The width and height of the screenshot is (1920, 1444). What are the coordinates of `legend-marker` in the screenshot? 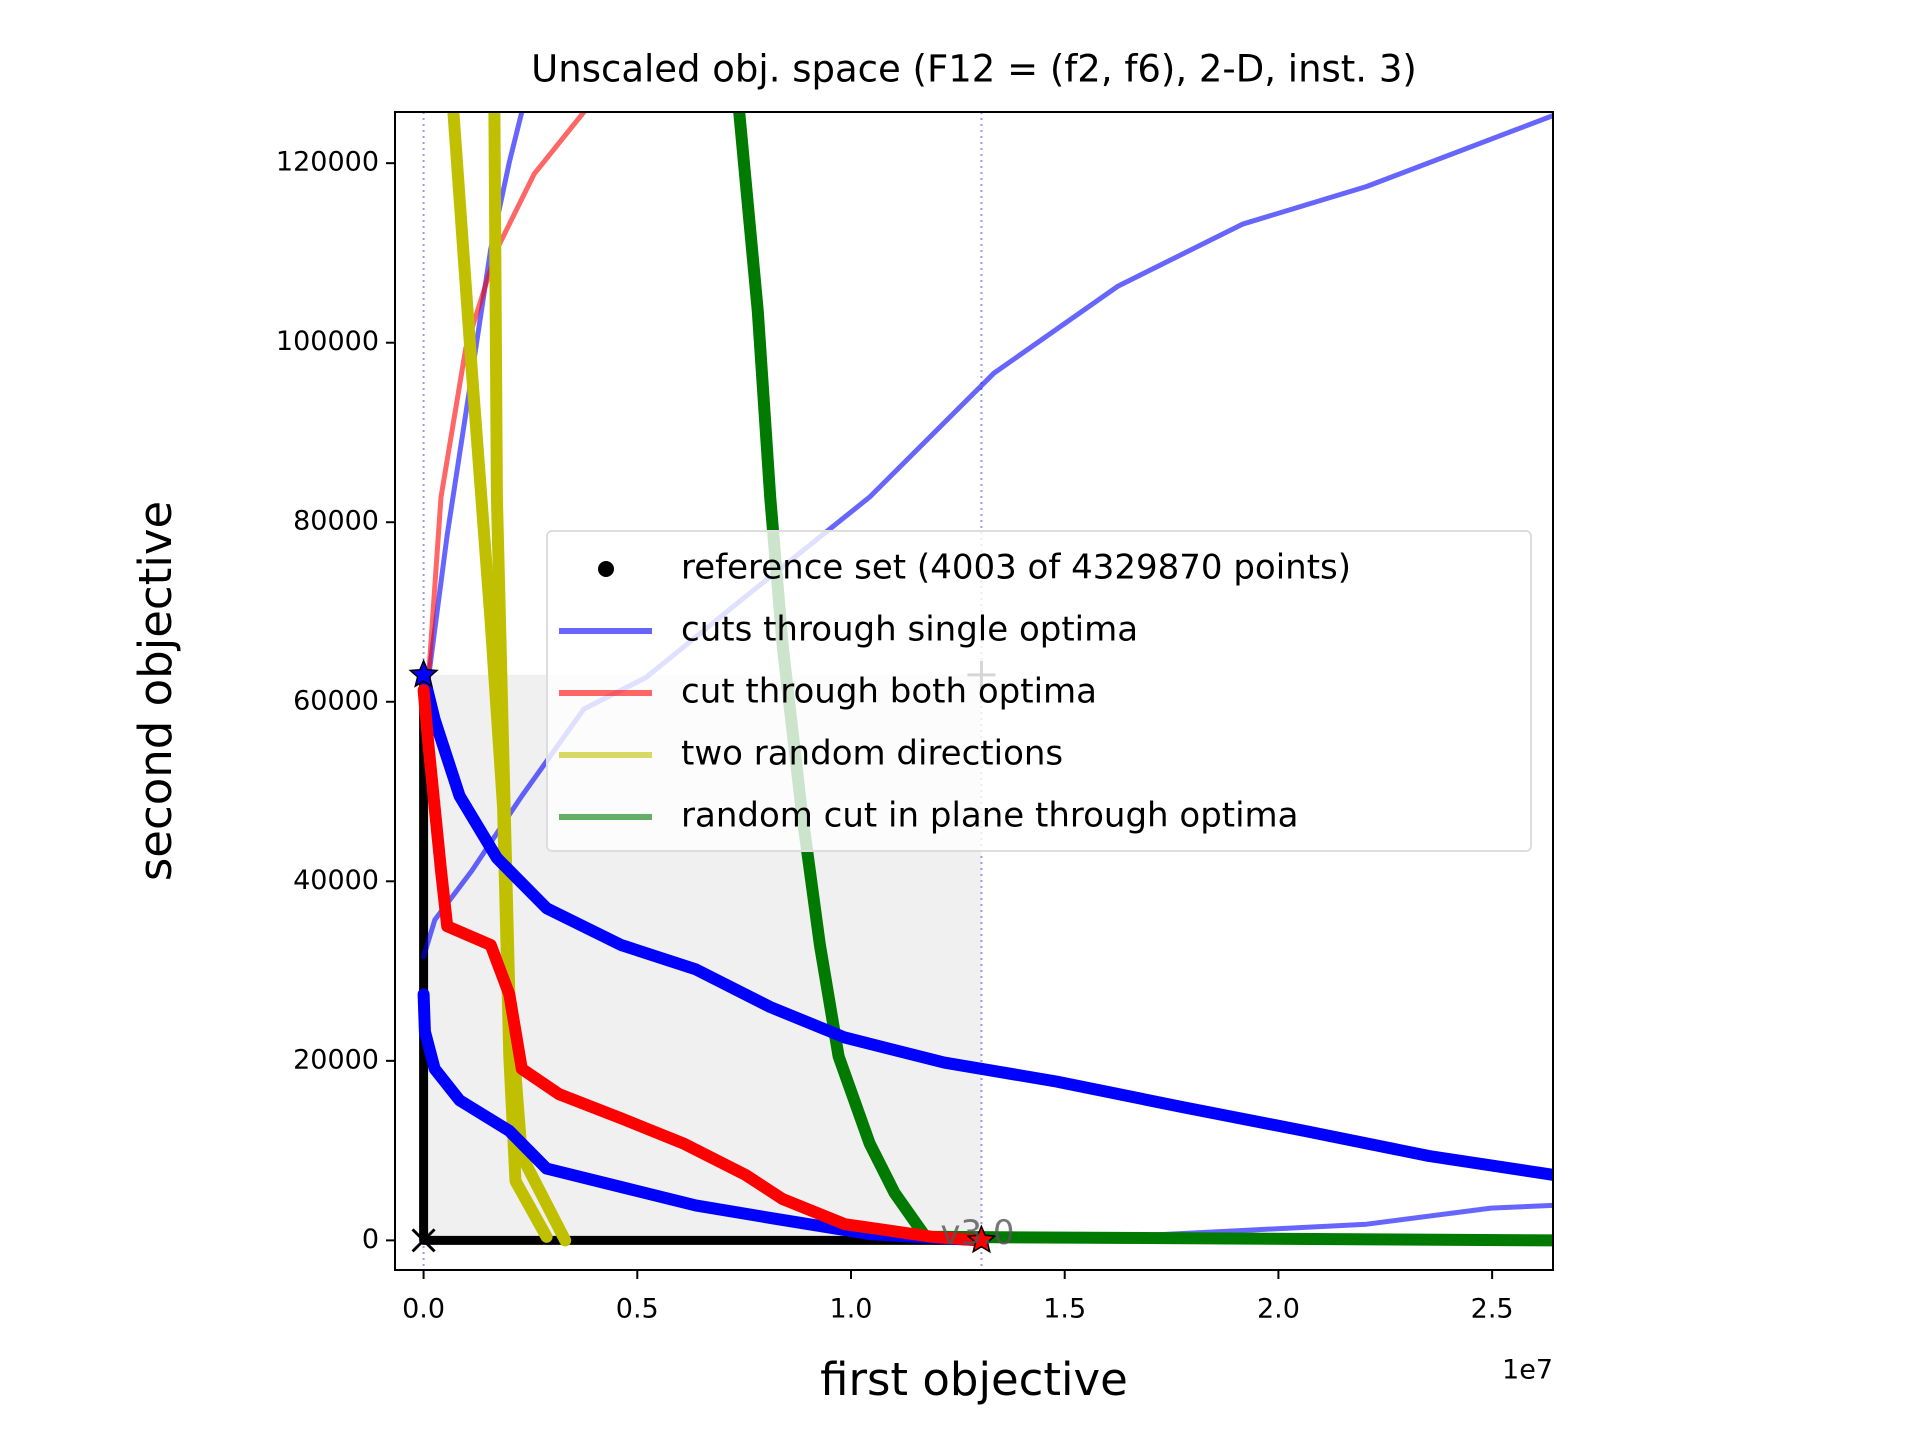 It's located at (606, 569).